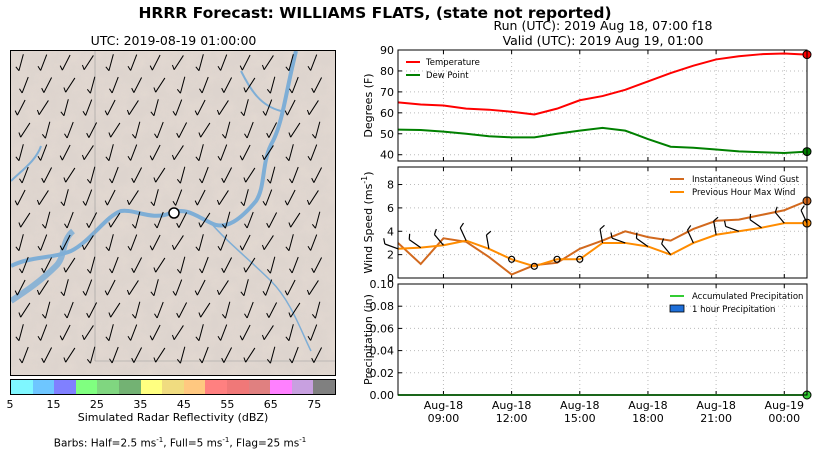 The width and height of the screenshot is (813, 460). Describe the element at coordinates (227, 404) in the screenshot. I see `colorbar-tick-label: 55` at that location.